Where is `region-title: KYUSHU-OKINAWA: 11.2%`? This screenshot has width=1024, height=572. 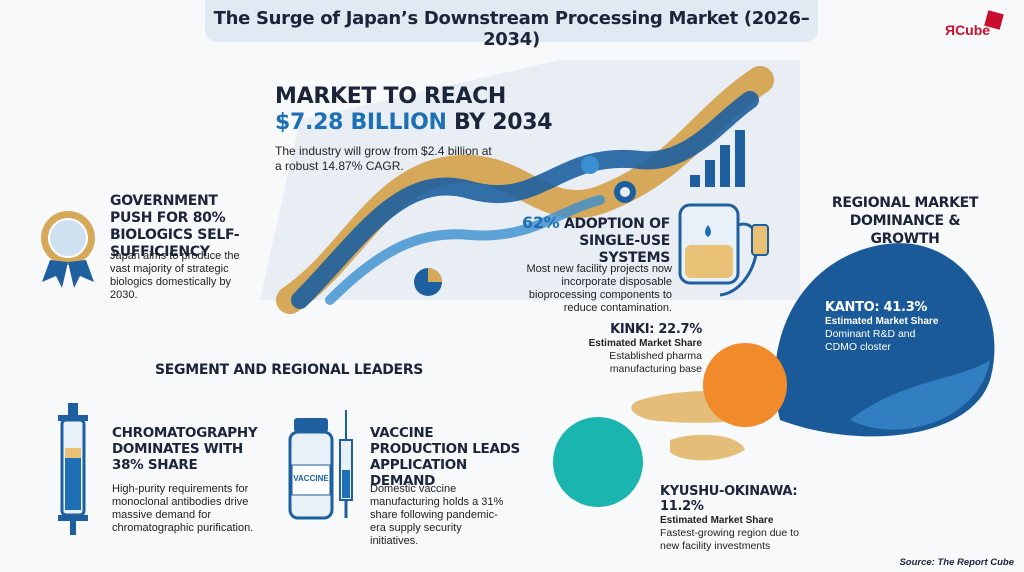
region-title: KYUSHU-OKINAWA: 11.2% is located at coordinates (729, 499).